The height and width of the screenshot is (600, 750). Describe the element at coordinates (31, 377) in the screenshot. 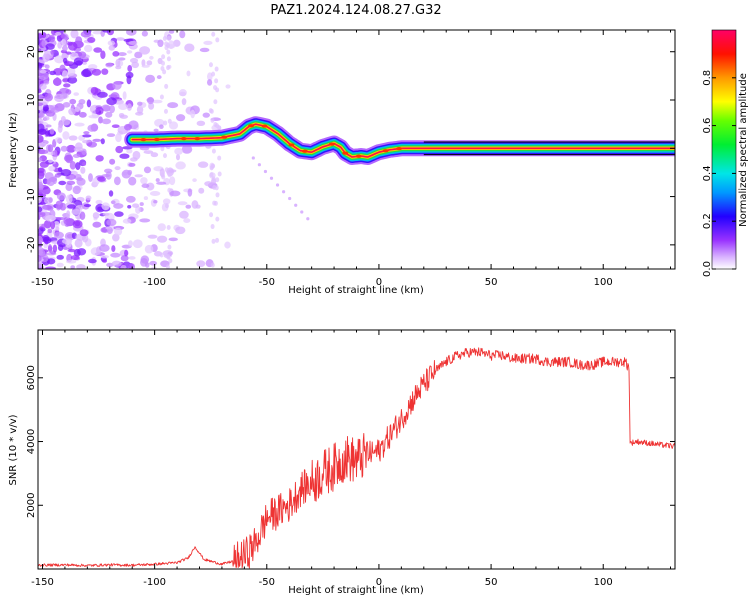

I see `snr-ytick-label: 6000` at that location.